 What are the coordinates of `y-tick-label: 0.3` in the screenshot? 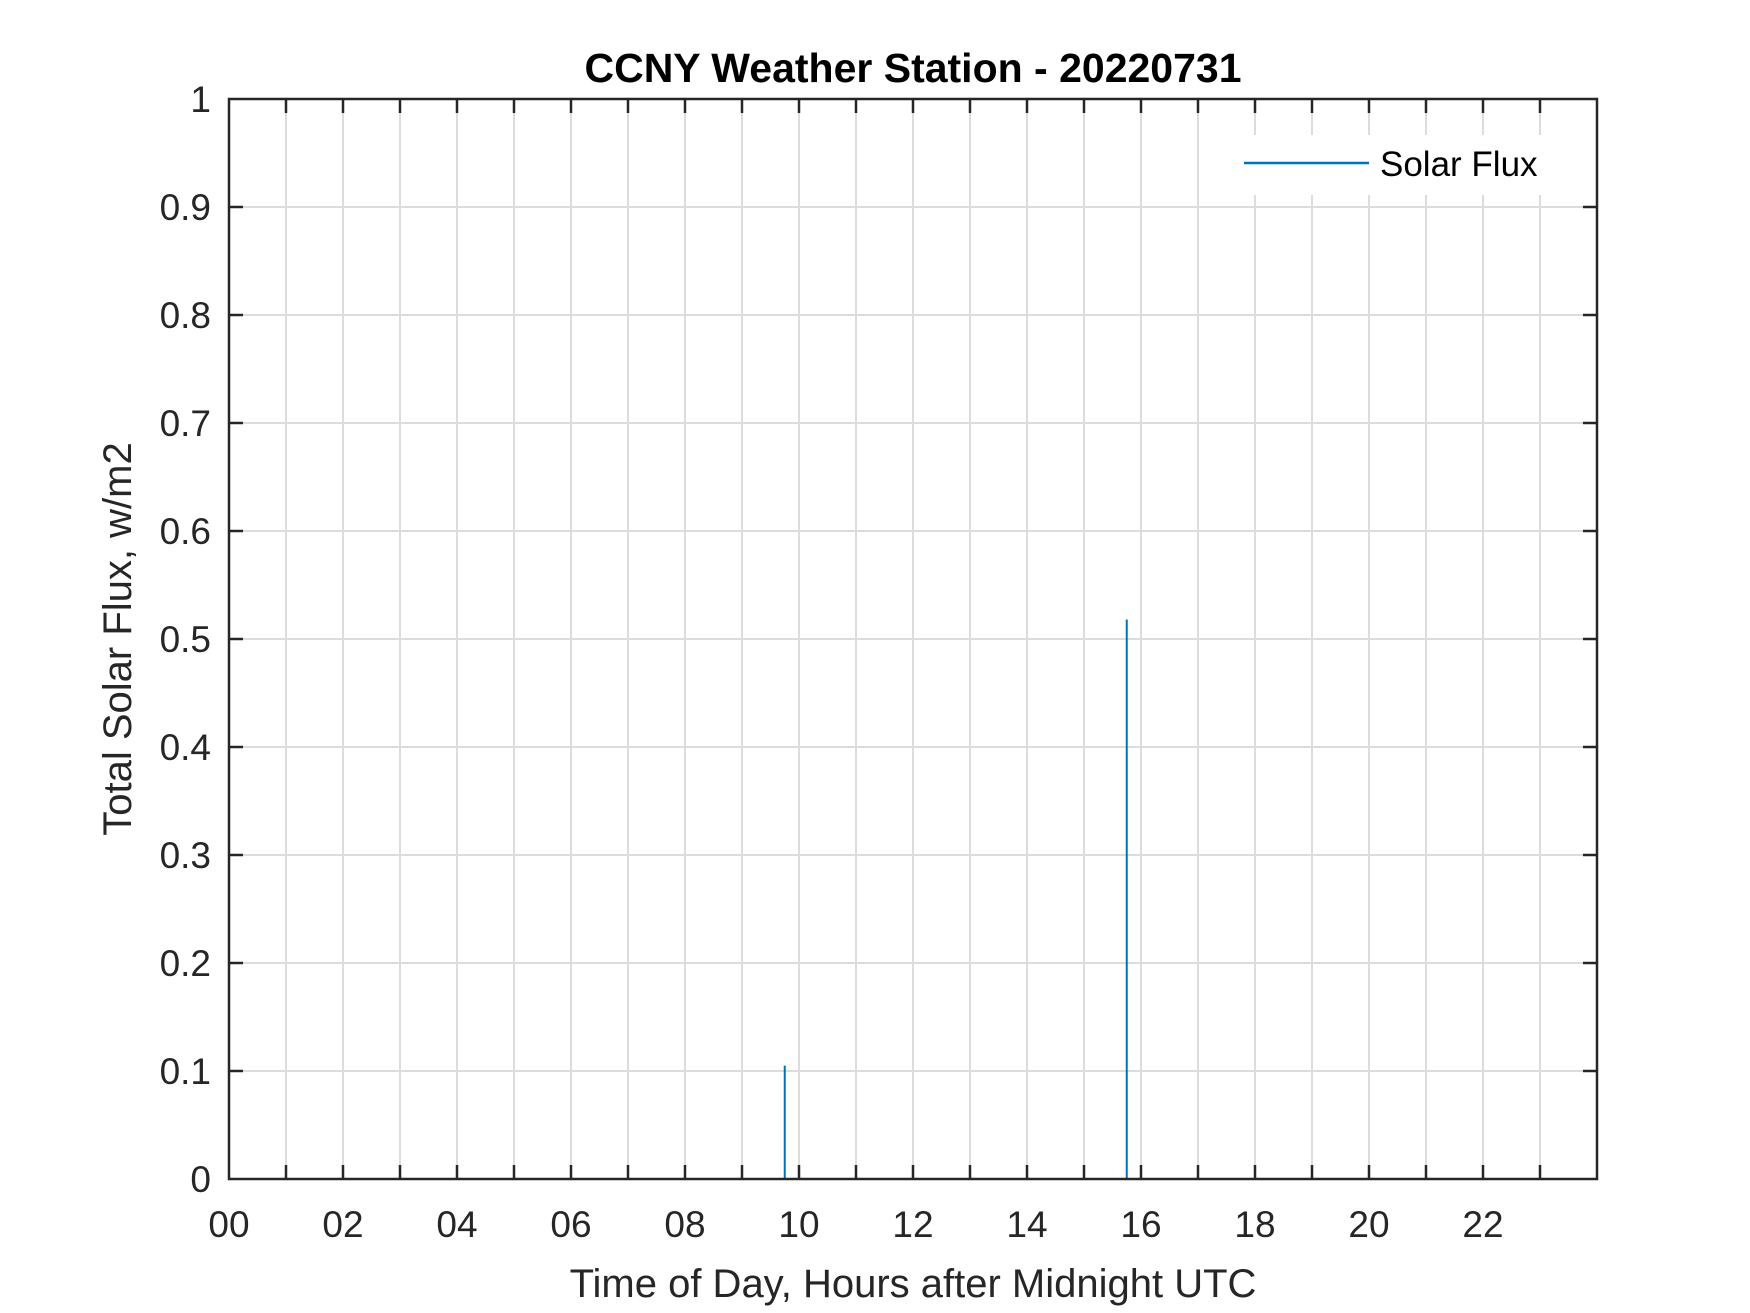 It's located at (185, 855).